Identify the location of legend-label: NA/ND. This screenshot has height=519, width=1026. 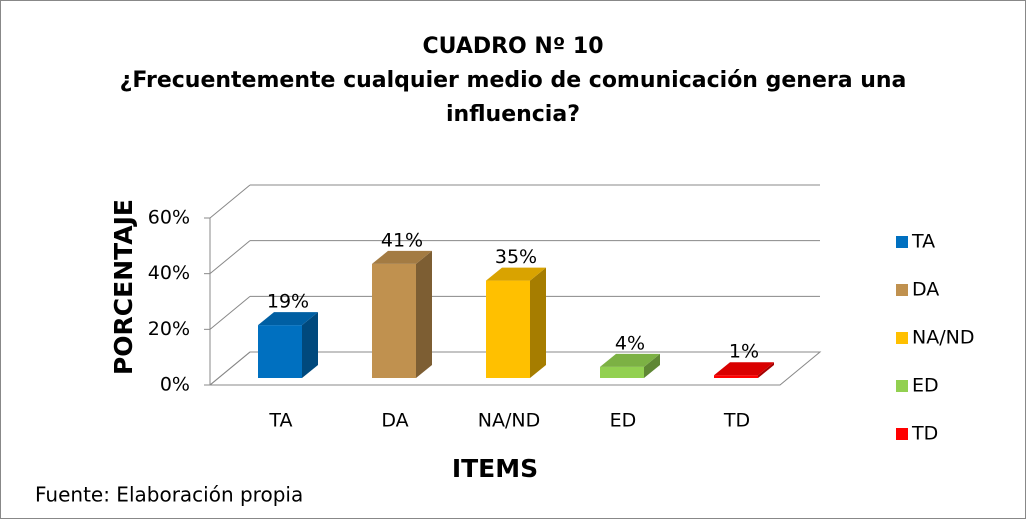
(943, 338).